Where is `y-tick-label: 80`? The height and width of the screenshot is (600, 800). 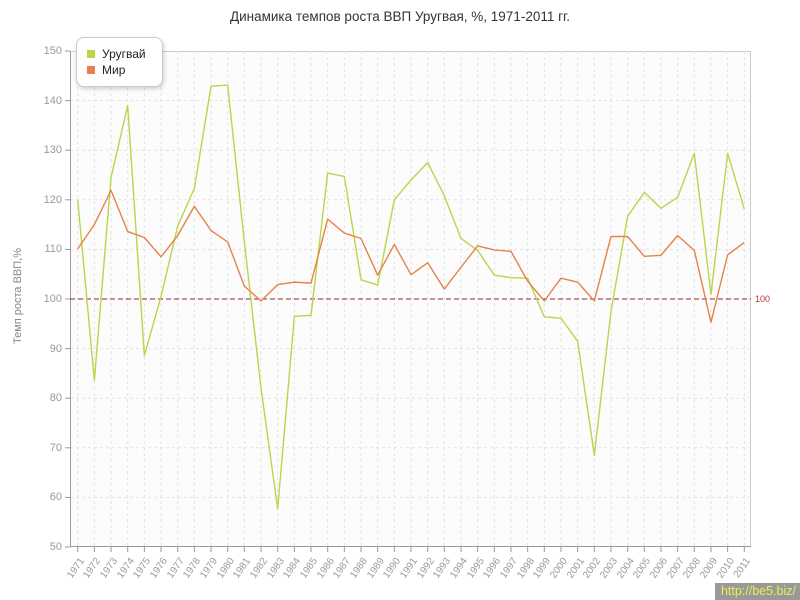 y-tick-label: 80 is located at coordinates (55, 398).